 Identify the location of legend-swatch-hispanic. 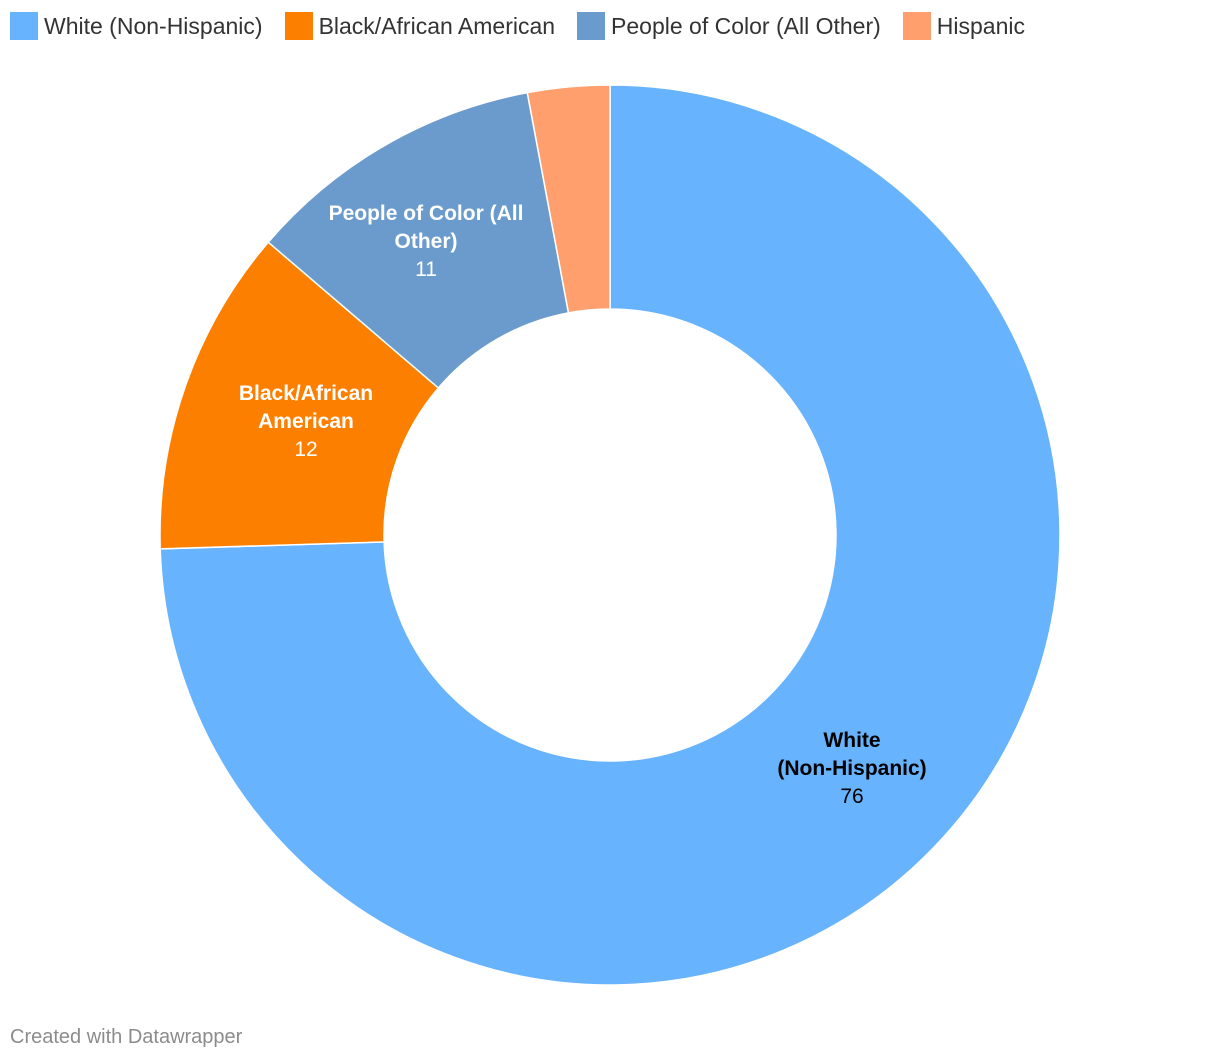
(916, 26).